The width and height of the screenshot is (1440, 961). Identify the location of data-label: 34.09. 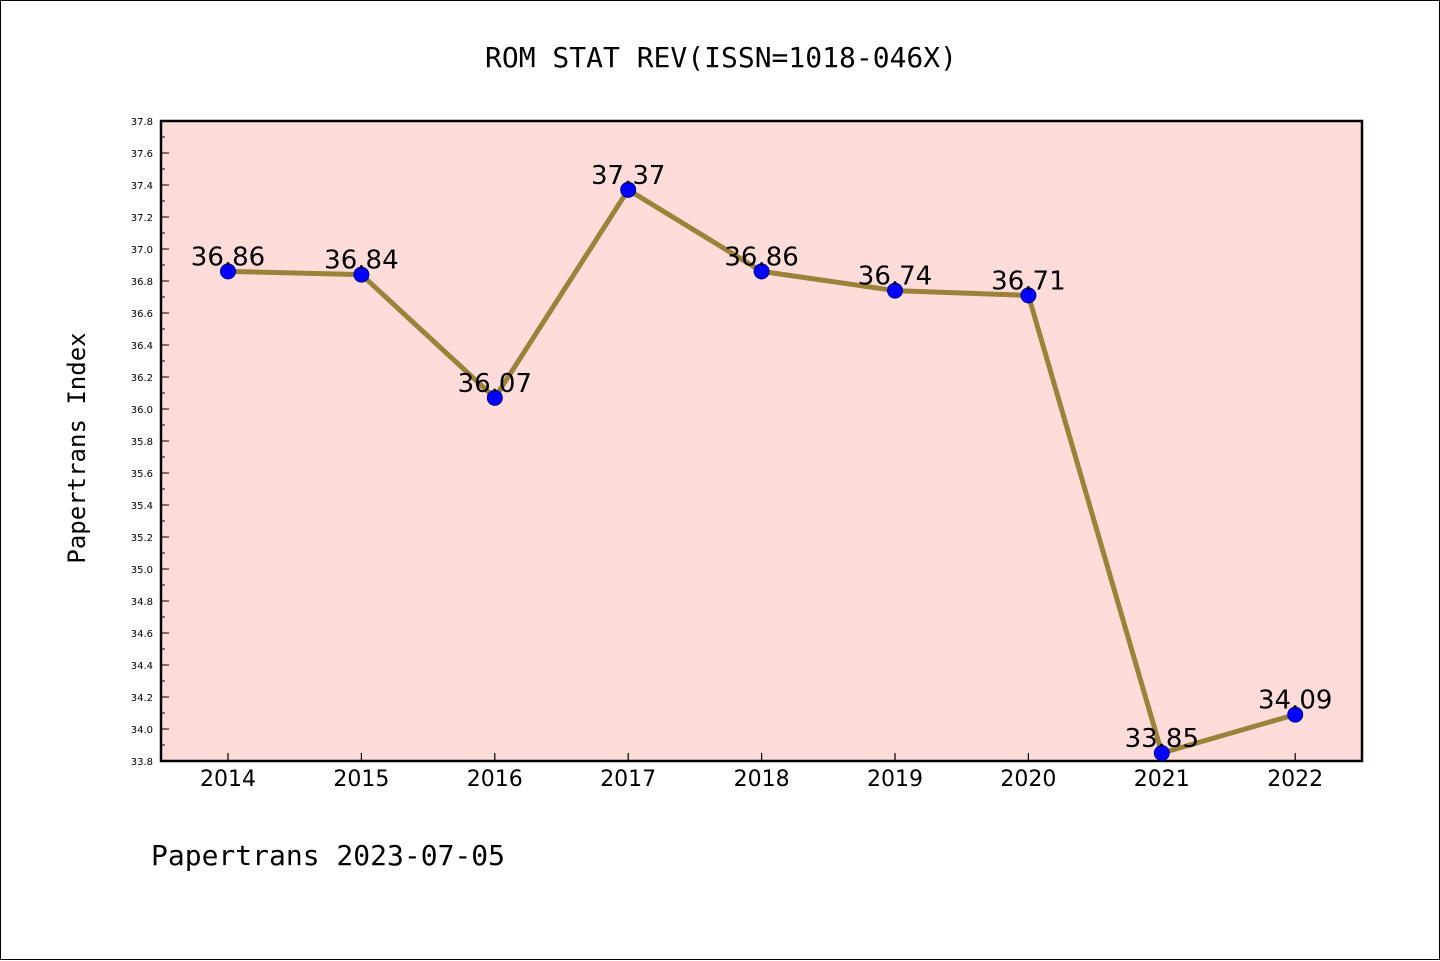
(1295, 701).